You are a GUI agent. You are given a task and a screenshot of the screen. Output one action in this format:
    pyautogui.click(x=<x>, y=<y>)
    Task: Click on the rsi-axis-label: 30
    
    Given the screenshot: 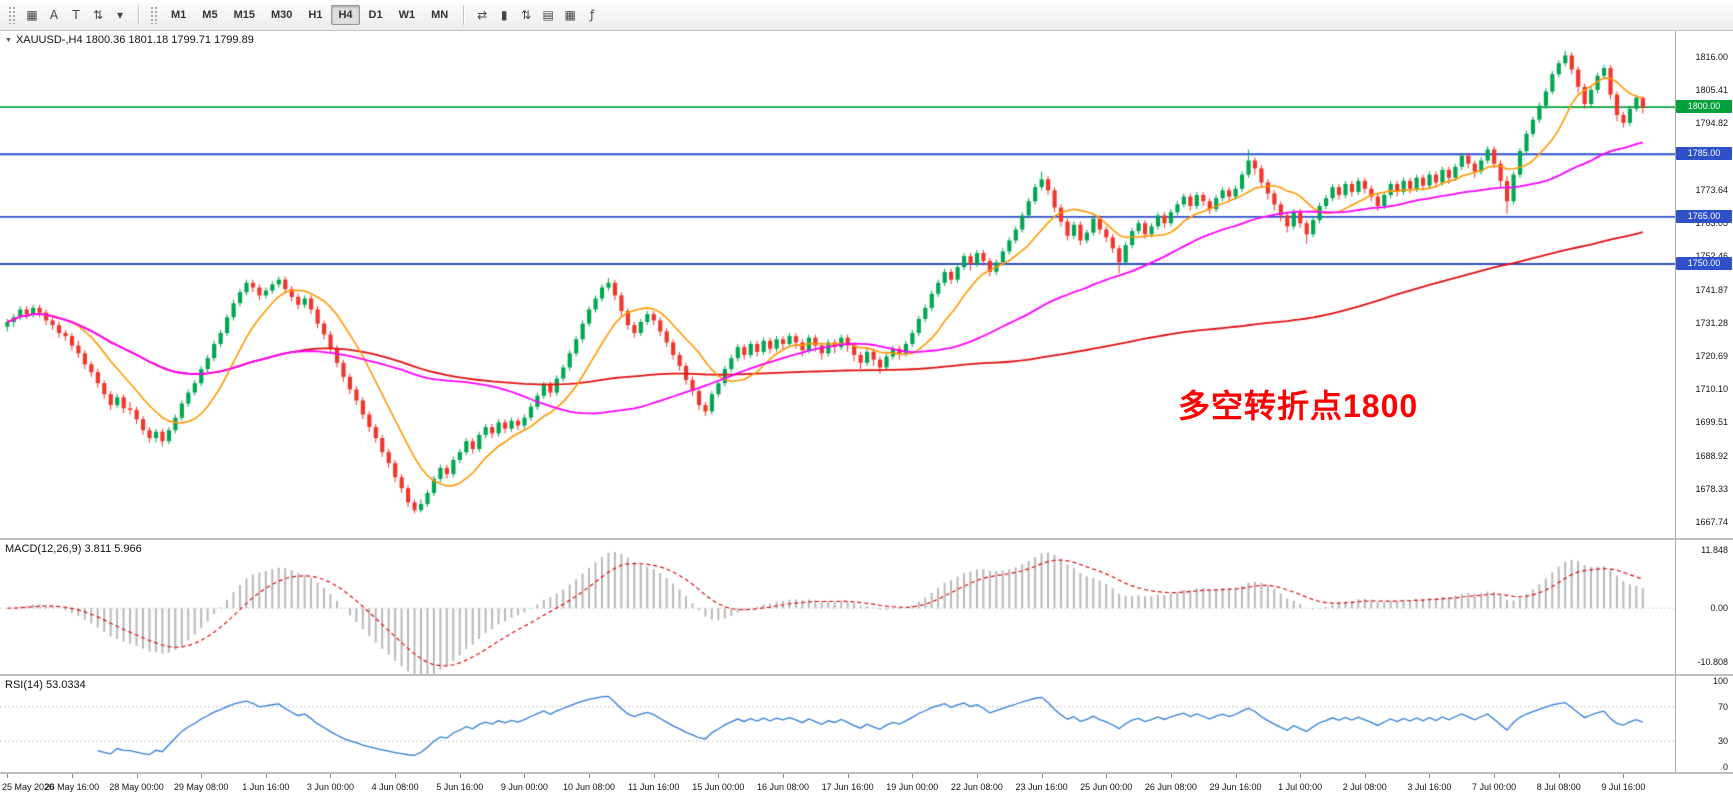 What is the action you would take?
    pyautogui.click(x=1722, y=741)
    